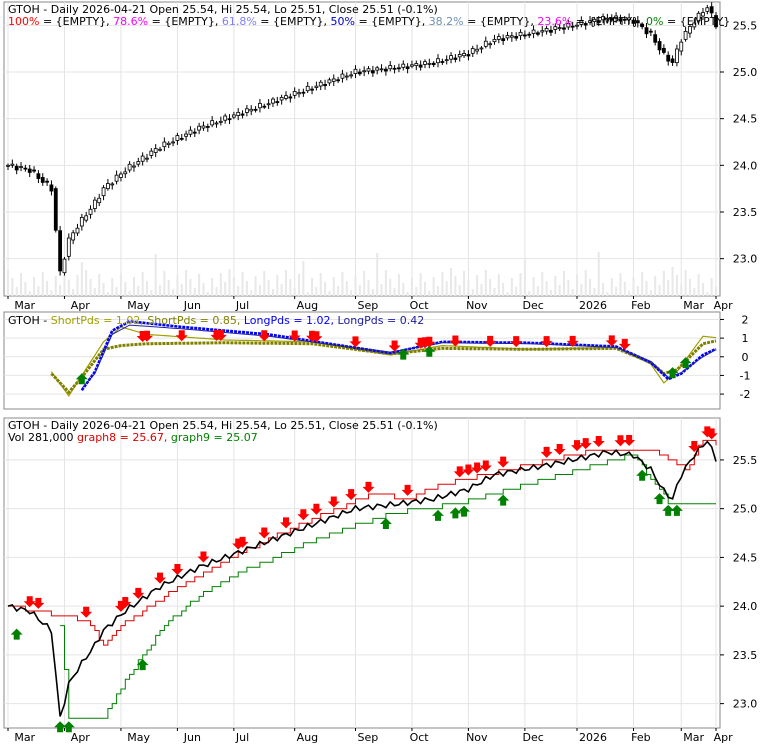  I want to click on x-tick-label: Apr, so click(81, 305).